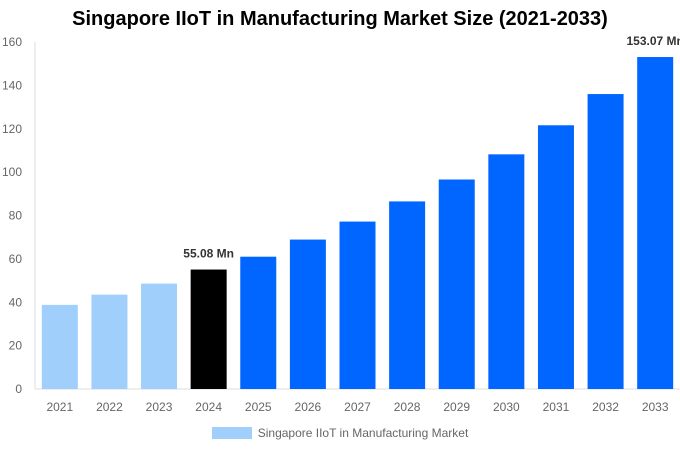 The height and width of the screenshot is (450, 680). I want to click on x-tick-label: 2027, so click(357, 407).